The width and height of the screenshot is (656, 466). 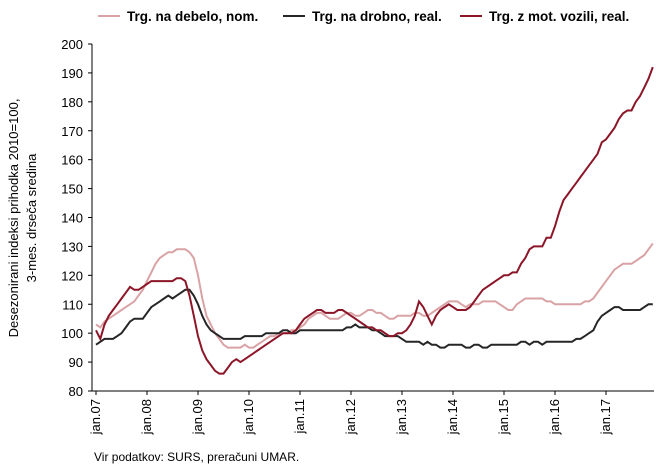 What do you see at coordinates (31, 217) in the screenshot?
I see `y-axis-label: 3-mes. drseča sredina` at bounding box center [31, 217].